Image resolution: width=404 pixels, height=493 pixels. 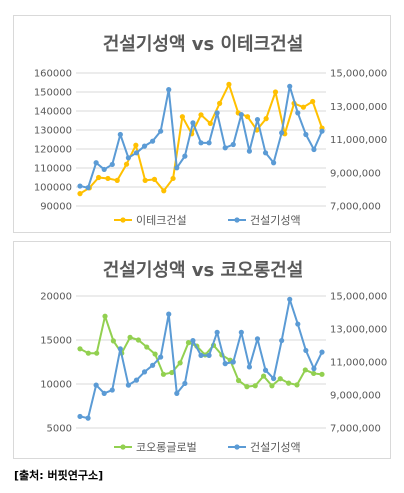 What do you see at coordinates (59, 475) in the screenshot?
I see `source-note: [출처: 버핏연구소]` at bounding box center [59, 475].